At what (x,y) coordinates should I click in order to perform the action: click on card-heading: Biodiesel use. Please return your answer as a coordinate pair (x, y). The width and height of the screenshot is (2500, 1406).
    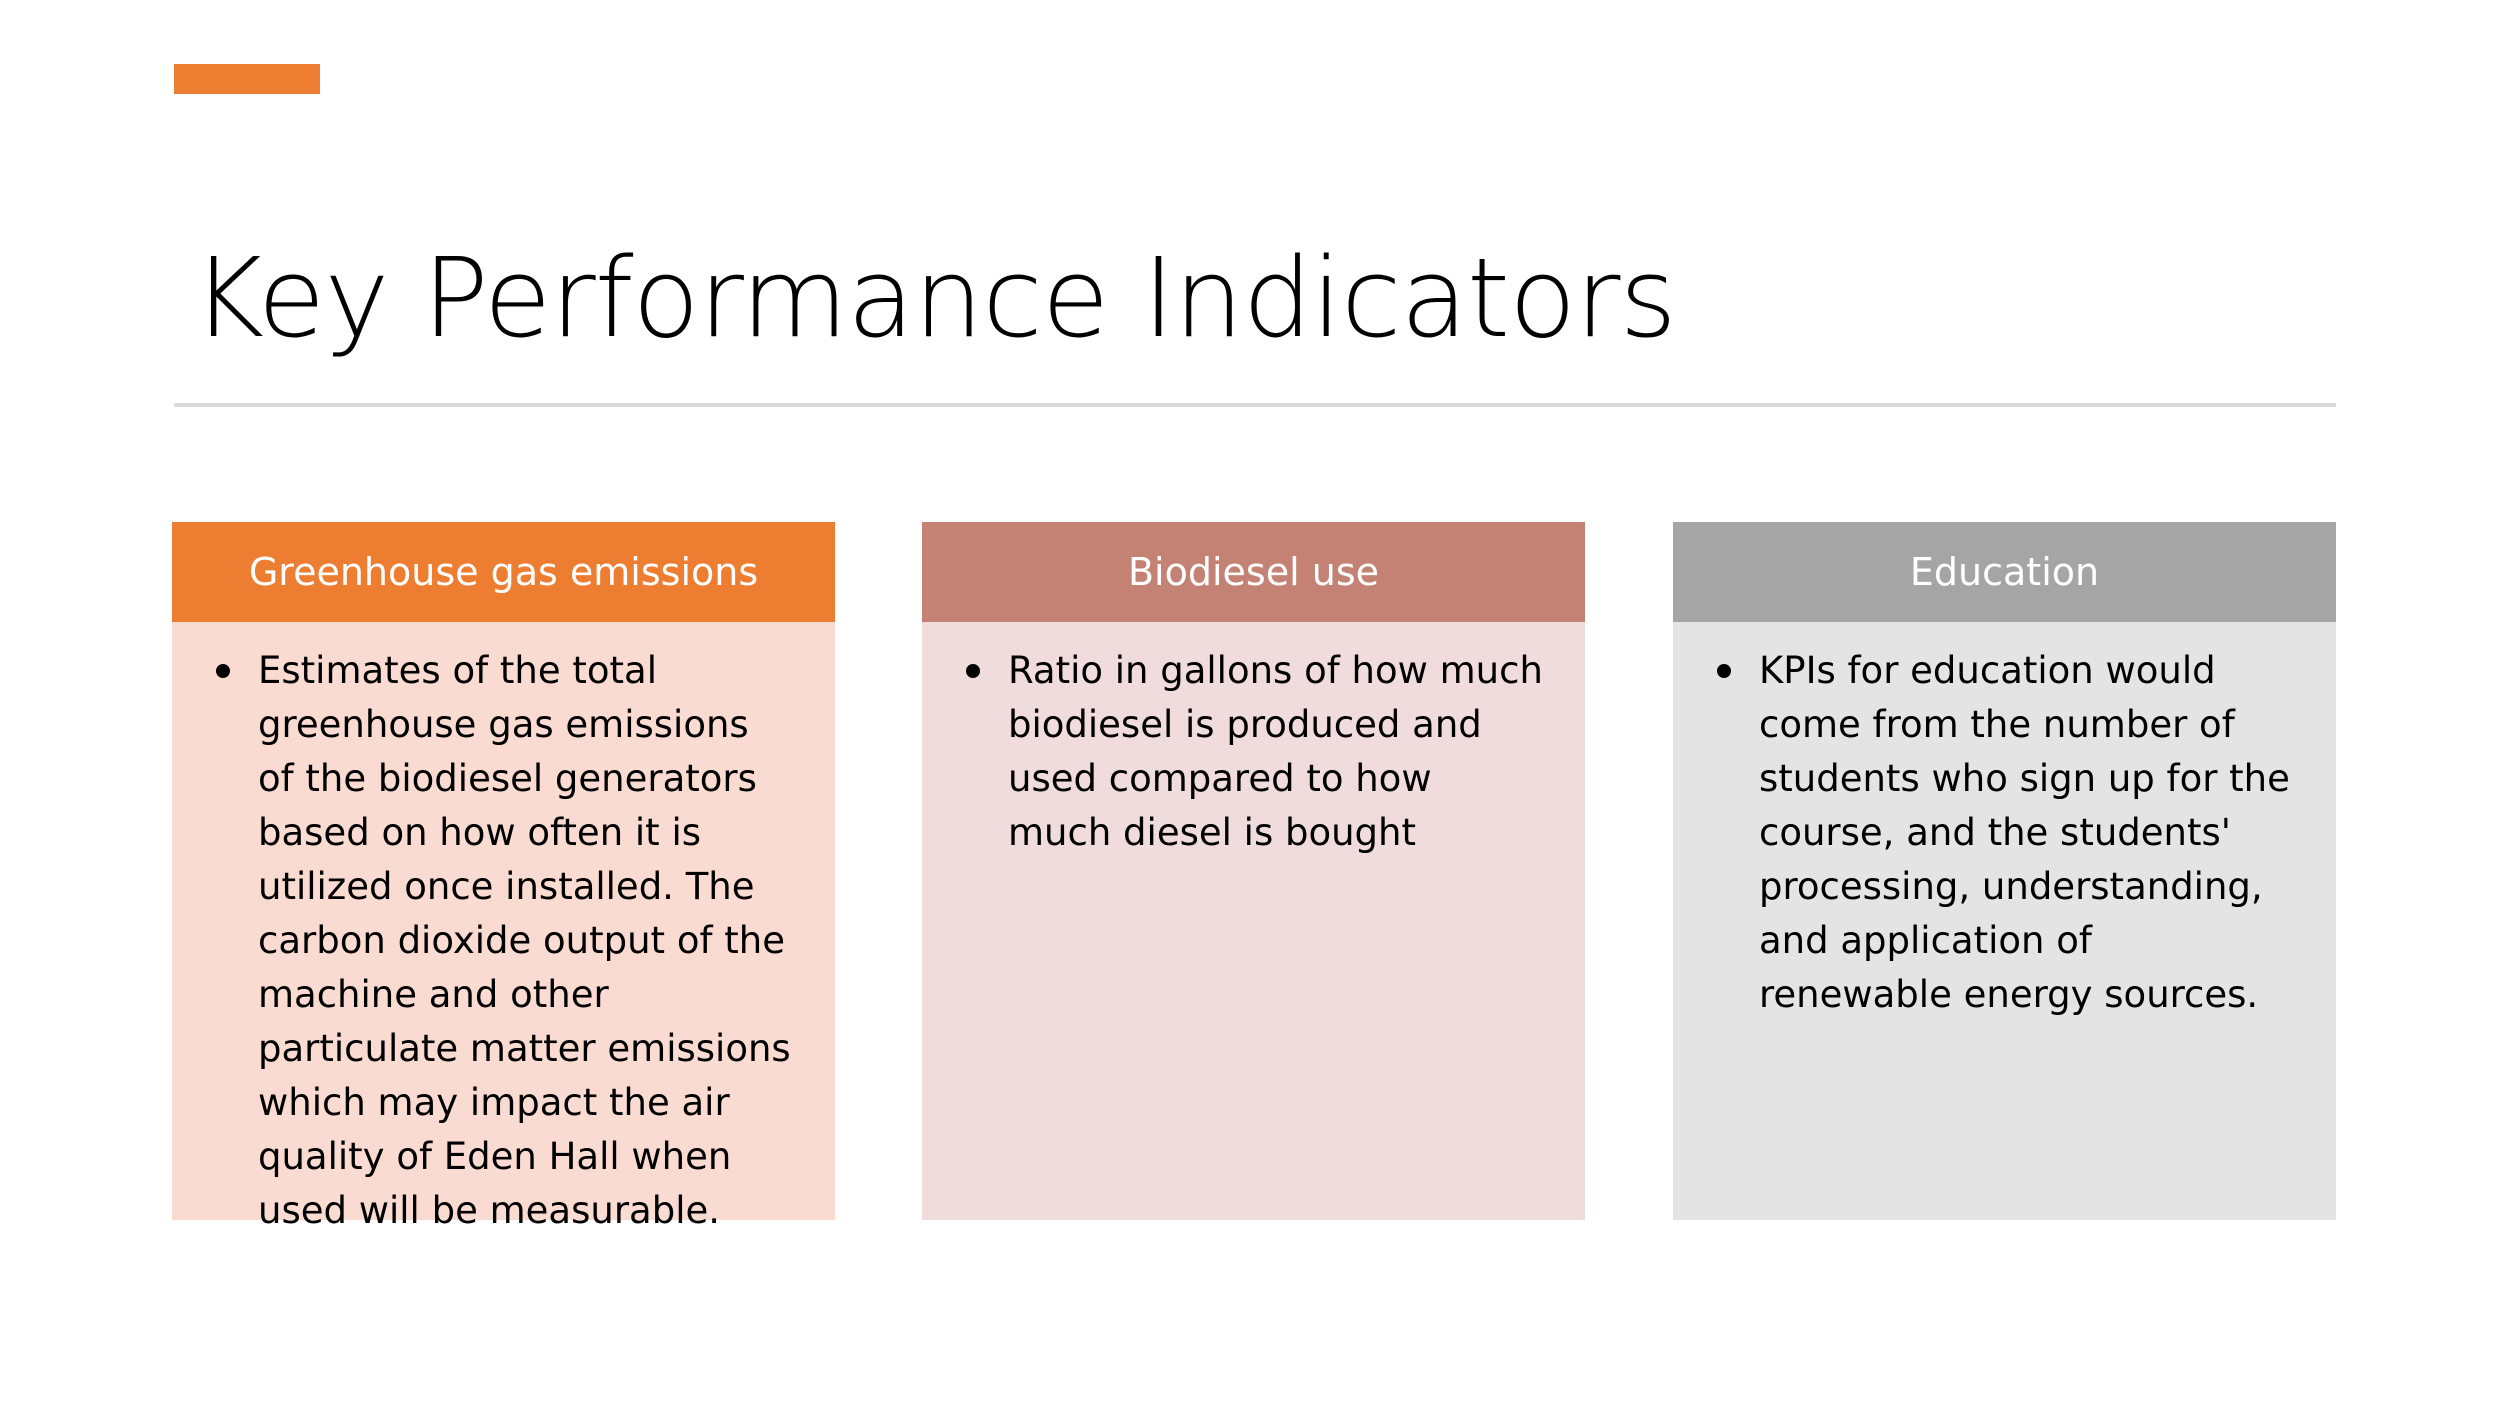
    Looking at the image, I should click on (1253, 572).